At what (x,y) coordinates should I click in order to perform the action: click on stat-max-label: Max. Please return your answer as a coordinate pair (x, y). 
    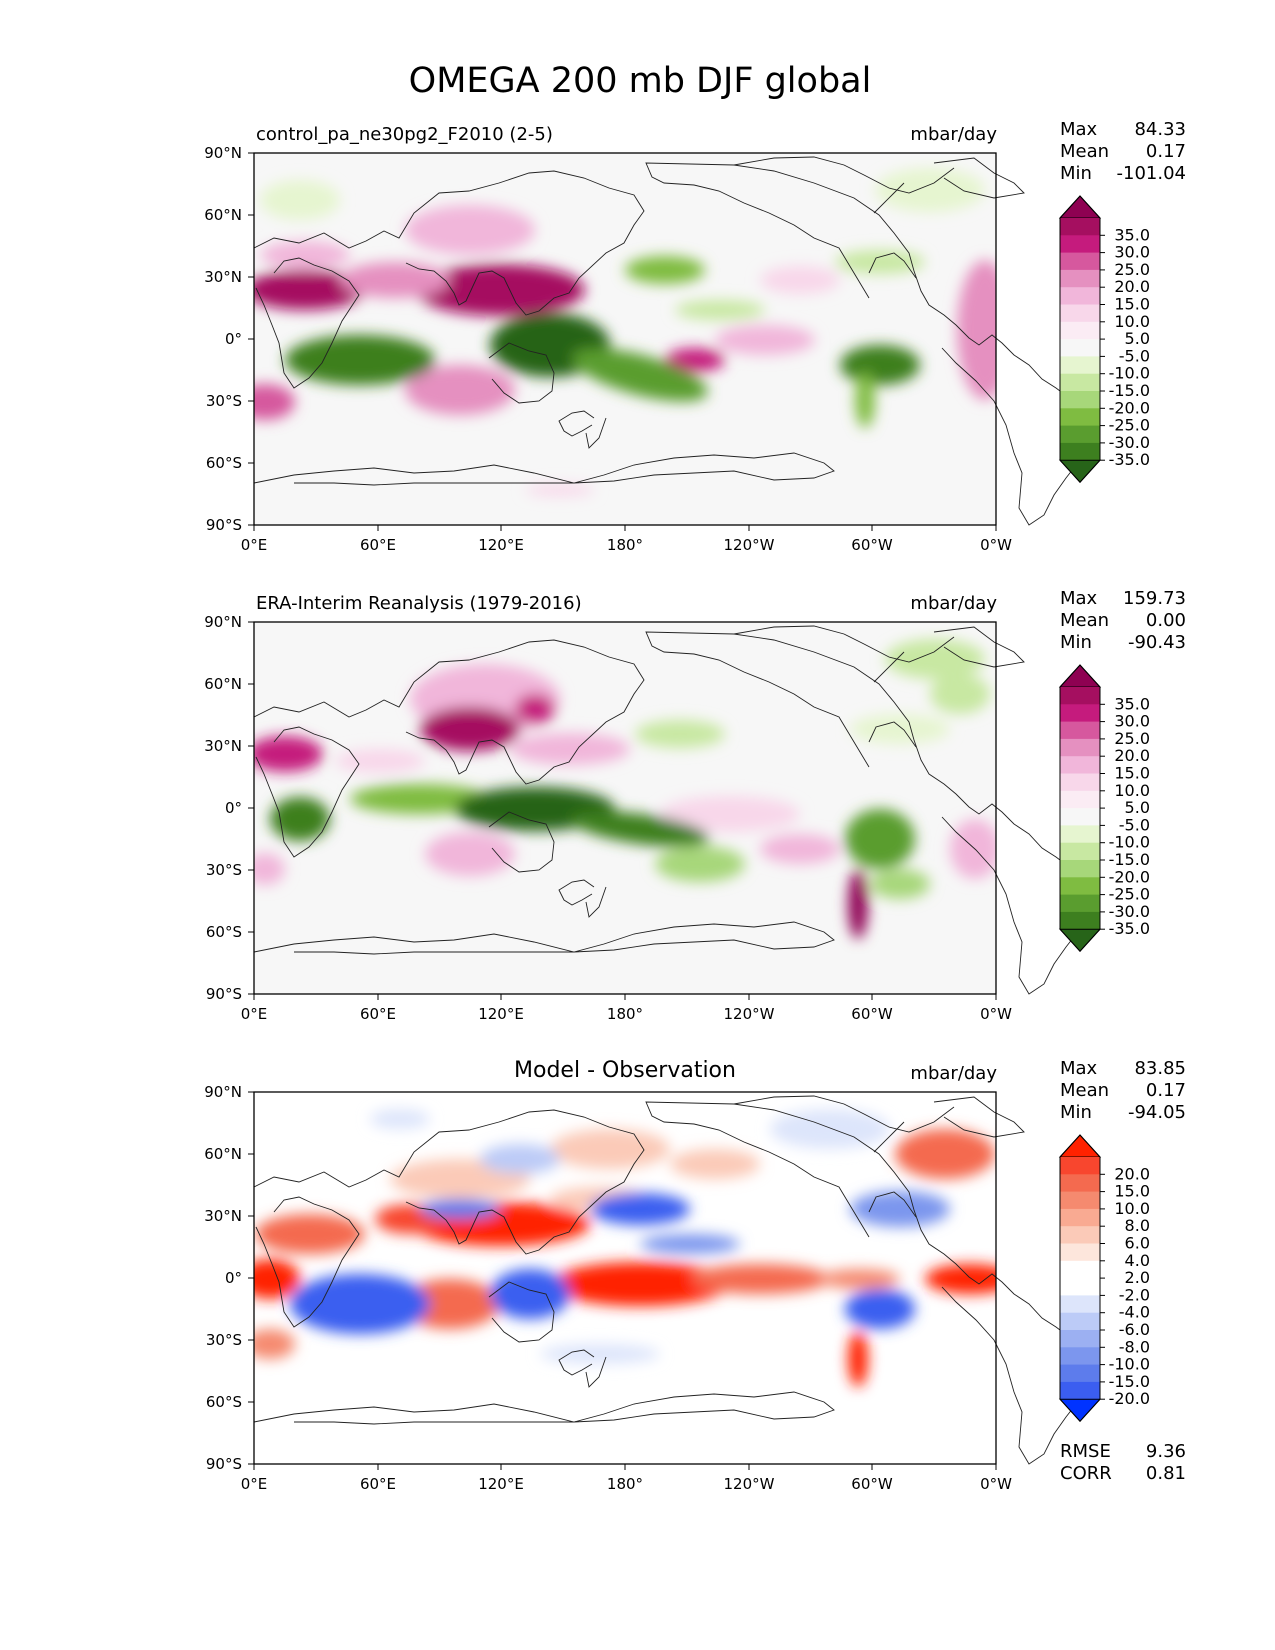
    Looking at the image, I should click on (1079, 1068).